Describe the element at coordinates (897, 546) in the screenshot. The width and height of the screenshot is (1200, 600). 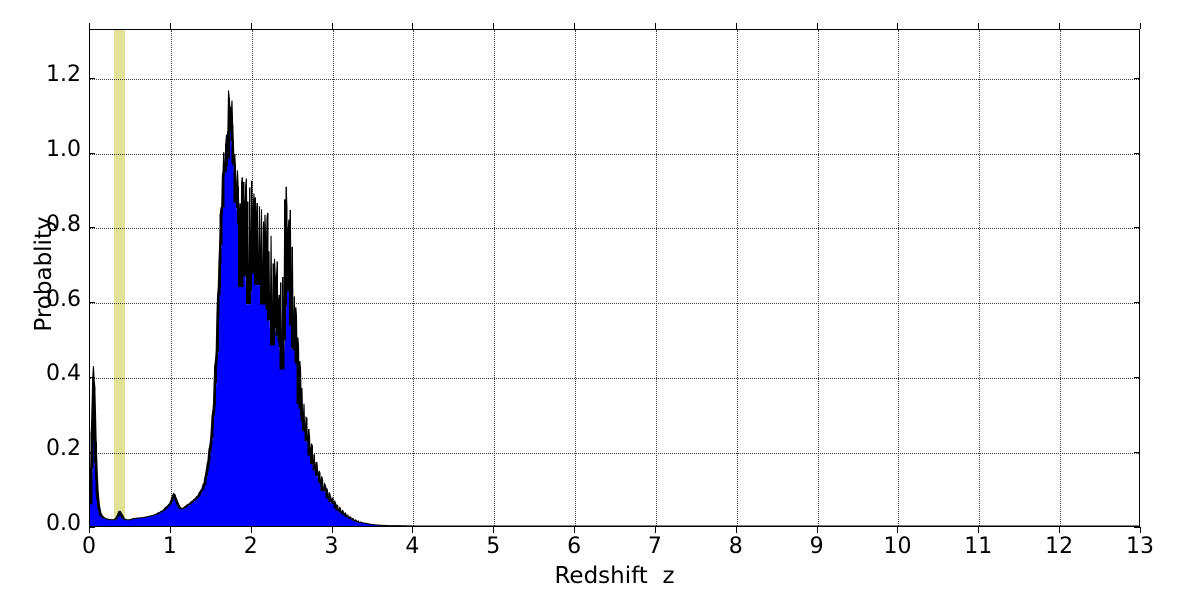
I see `x-tick-label: 10` at that location.